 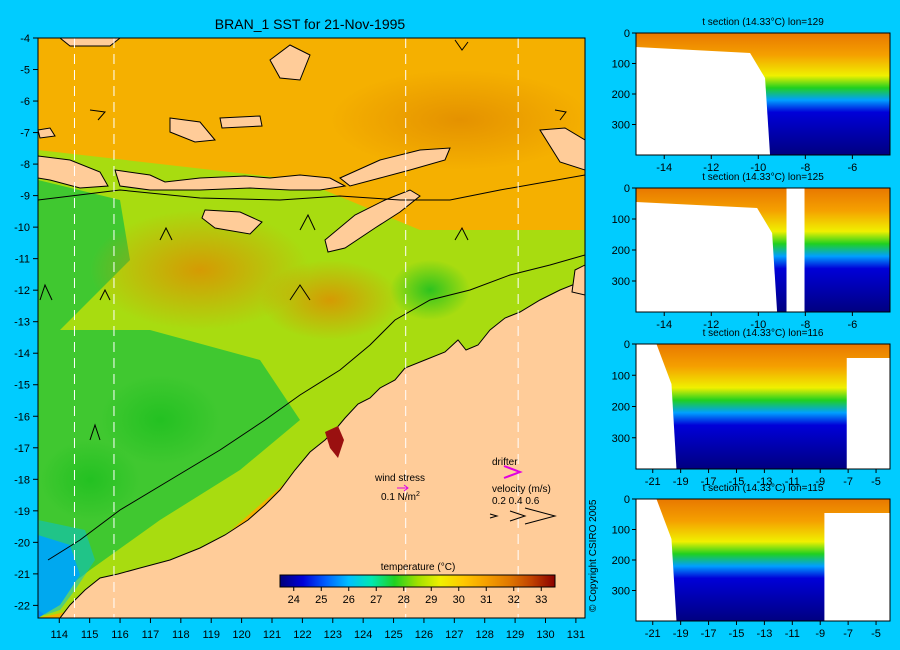 I want to click on section-x-tick-label: -10, so click(x=758, y=325).